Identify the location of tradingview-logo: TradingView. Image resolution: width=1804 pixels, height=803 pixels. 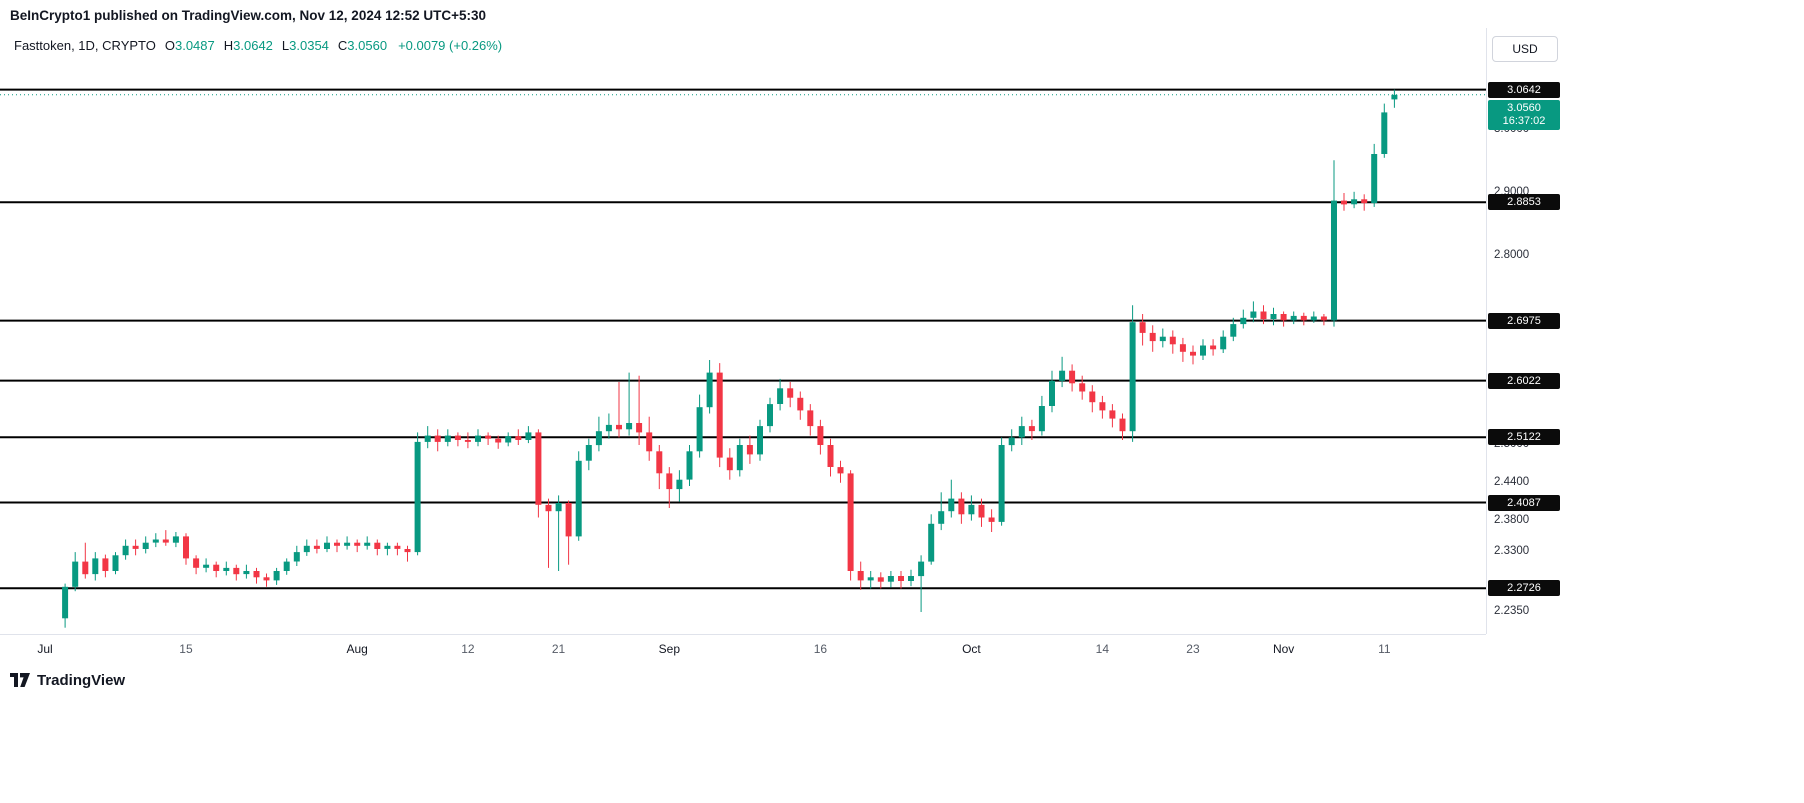
(67, 680).